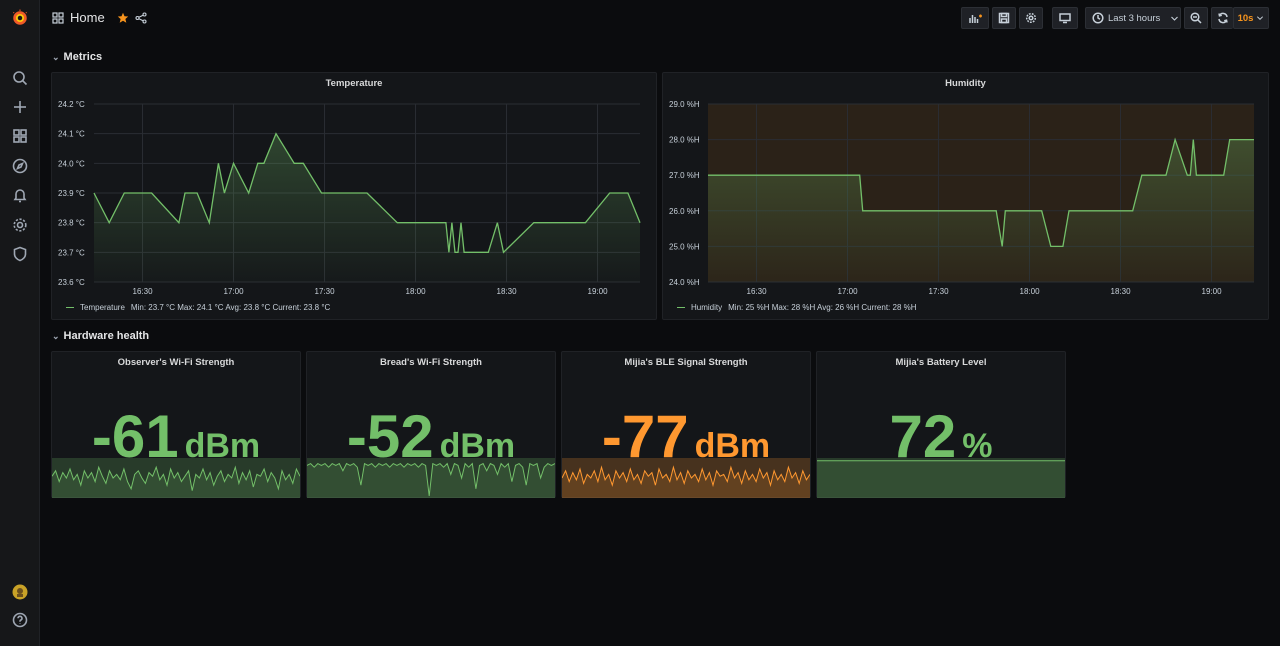 This screenshot has width=1280, height=646. What do you see at coordinates (71, 282) in the screenshot?
I see `y-tick-label: 23.6 °C` at bounding box center [71, 282].